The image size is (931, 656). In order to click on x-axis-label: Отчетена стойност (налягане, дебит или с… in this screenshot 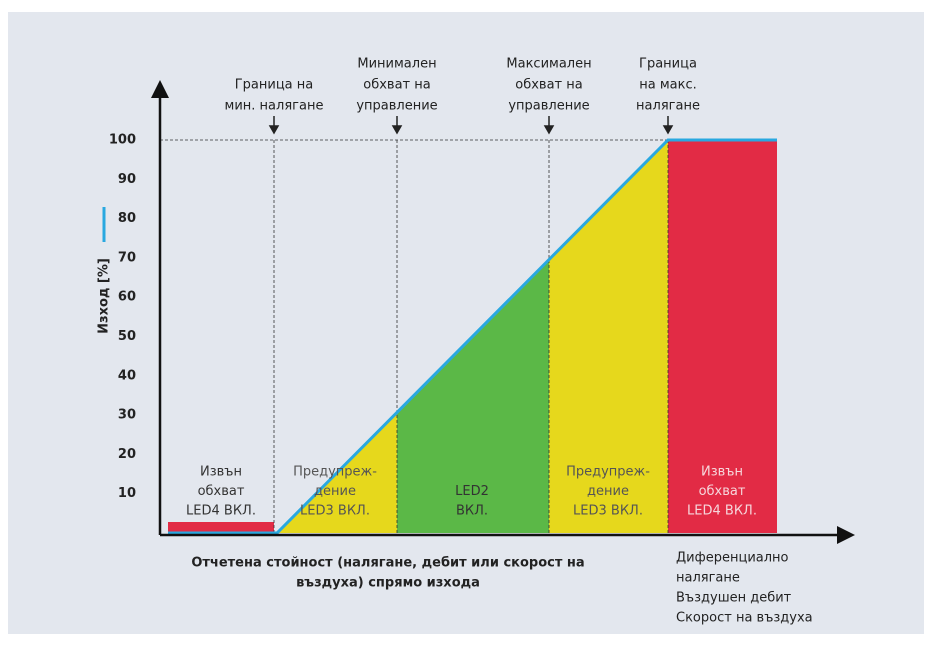, I will do `click(387, 563)`.